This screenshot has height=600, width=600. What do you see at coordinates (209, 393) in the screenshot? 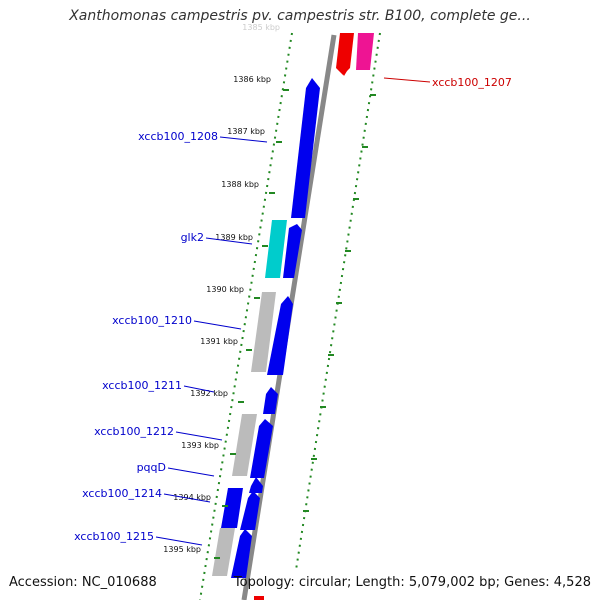
I see `tick-label: 1392 kbp` at bounding box center [209, 393].